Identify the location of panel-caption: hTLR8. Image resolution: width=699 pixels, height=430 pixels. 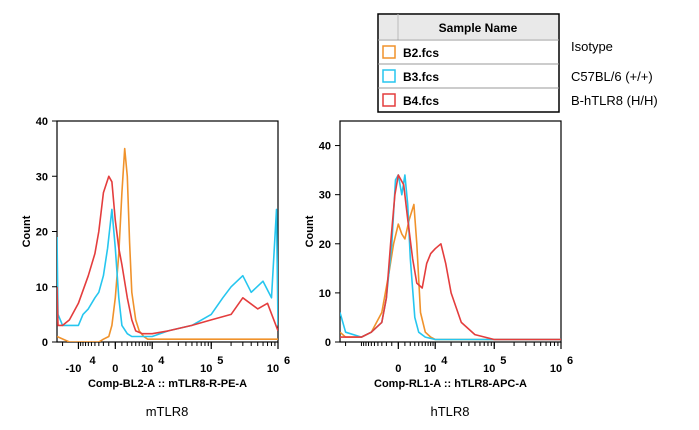
(449, 411).